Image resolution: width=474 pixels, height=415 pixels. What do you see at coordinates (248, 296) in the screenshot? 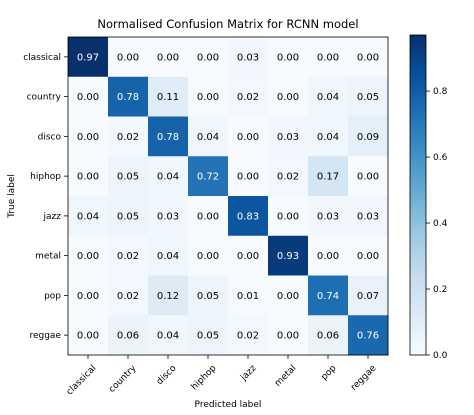
I see `cell-value-label: 0.01` at bounding box center [248, 296].